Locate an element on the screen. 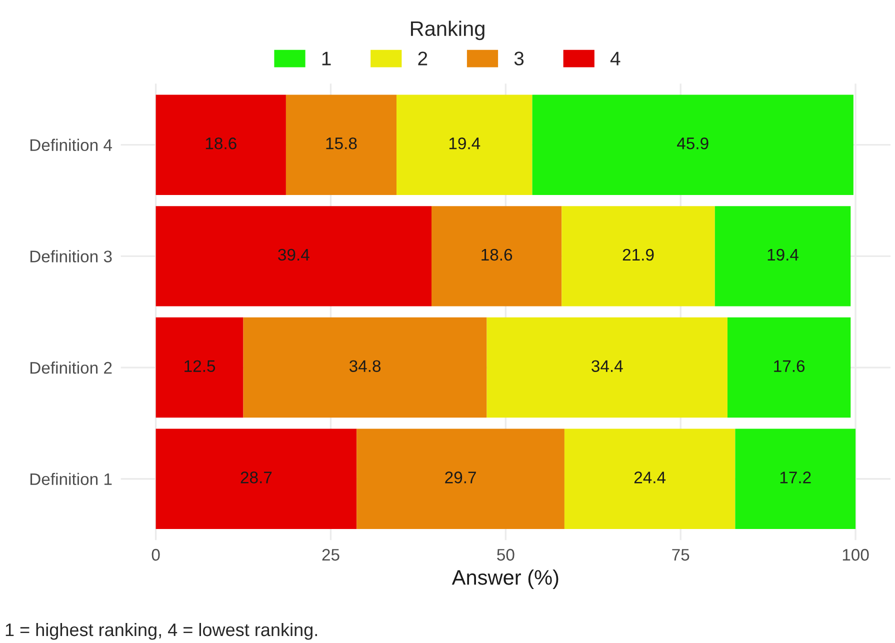  x-axis-title: Answer (%) is located at coordinates (505, 579).